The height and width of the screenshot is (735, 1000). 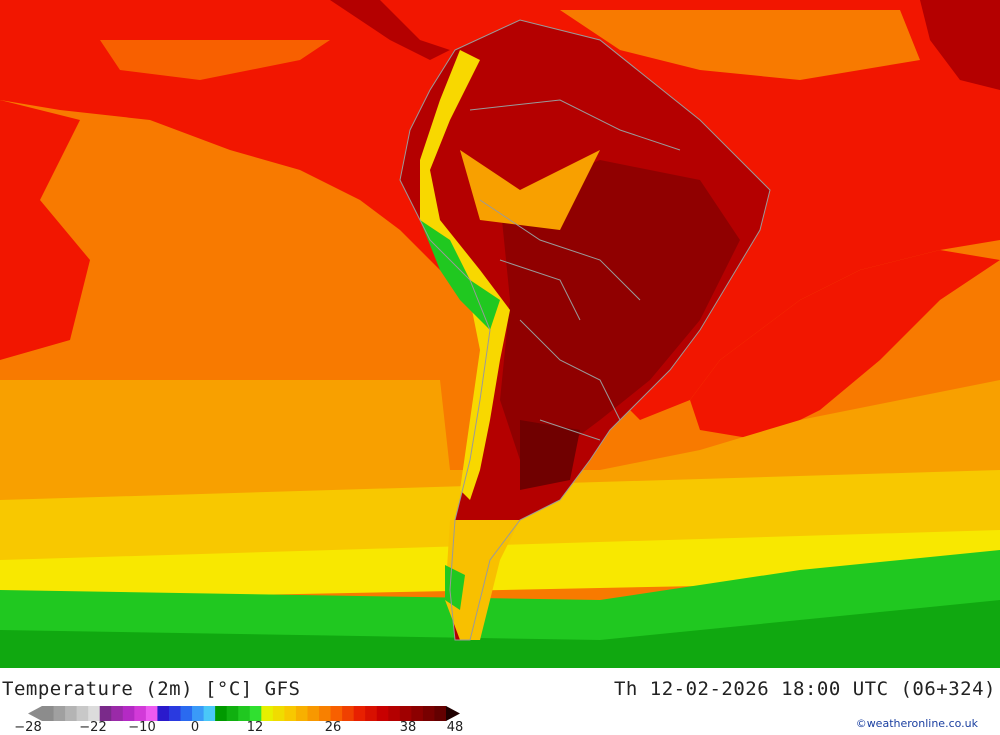 What do you see at coordinates (804, 689) in the screenshot?
I see `forecast-datetime: Th 12-02-2026 18:00 UTC (06+324)` at bounding box center [804, 689].